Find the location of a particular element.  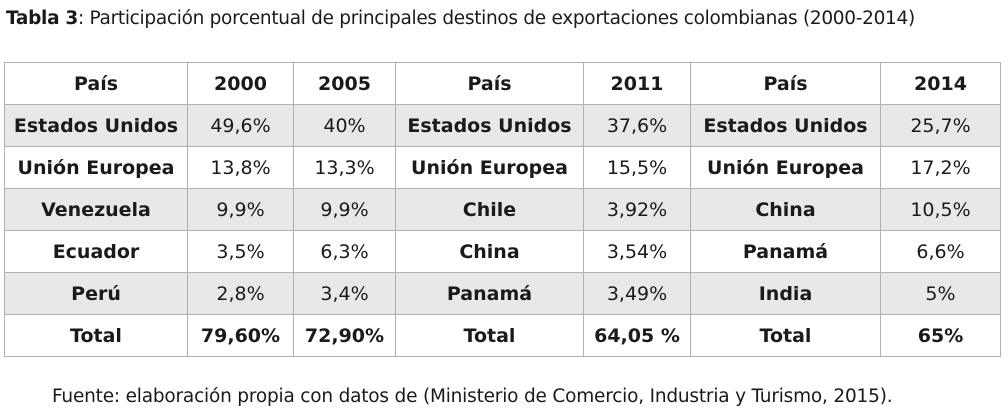

value-cell: 65% is located at coordinates (940, 335).